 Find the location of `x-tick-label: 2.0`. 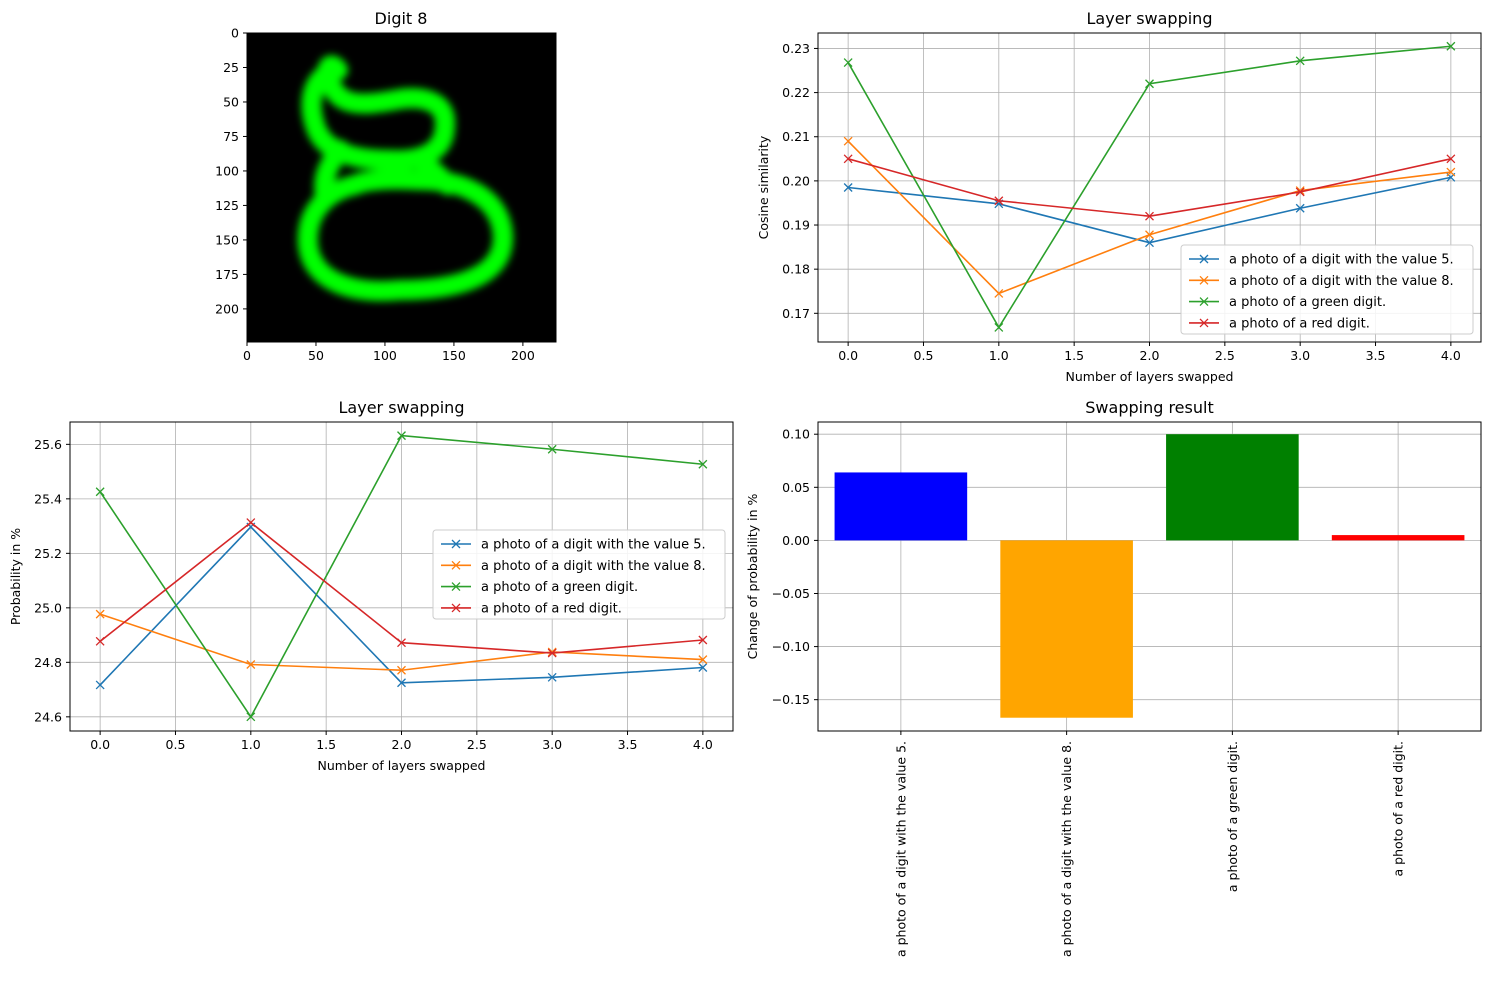

x-tick-label: 2.0 is located at coordinates (1150, 355).